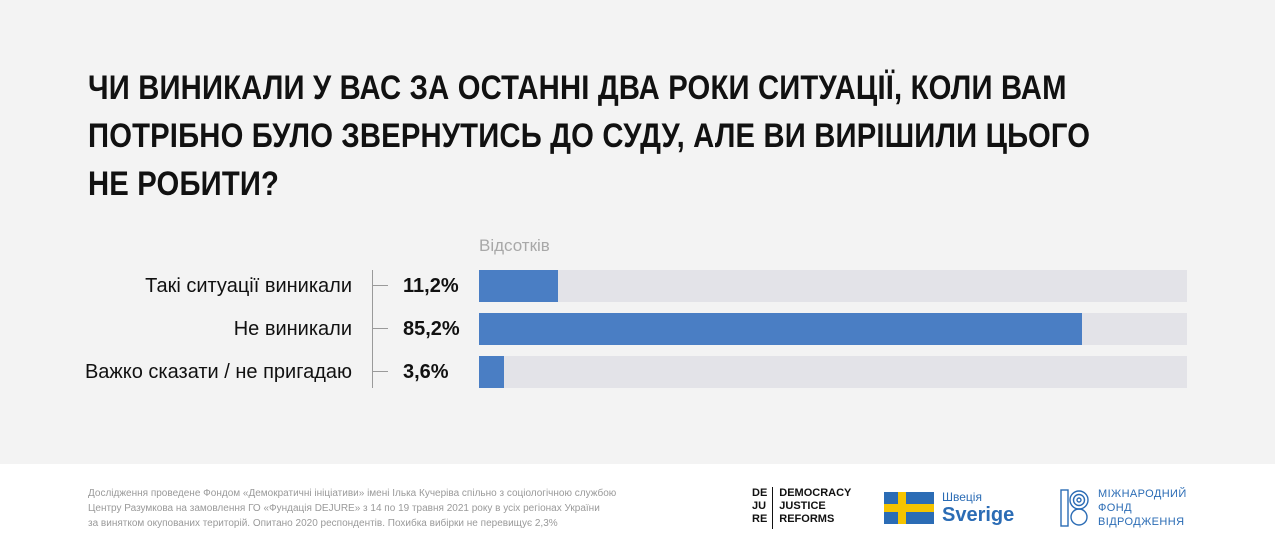 This screenshot has height=549, width=1275. What do you see at coordinates (1115, 508) in the screenshot?
I see `irf-logo-line: ФОНД` at bounding box center [1115, 508].